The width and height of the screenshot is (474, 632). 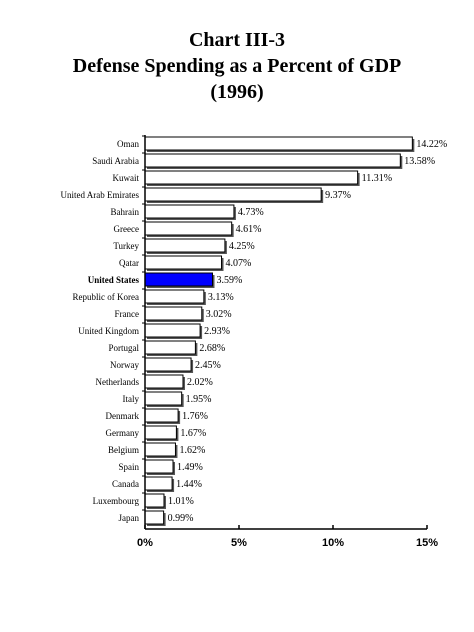 What do you see at coordinates (100, 195) in the screenshot?
I see `category-label: United Arab Emirates` at bounding box center [100, 195].